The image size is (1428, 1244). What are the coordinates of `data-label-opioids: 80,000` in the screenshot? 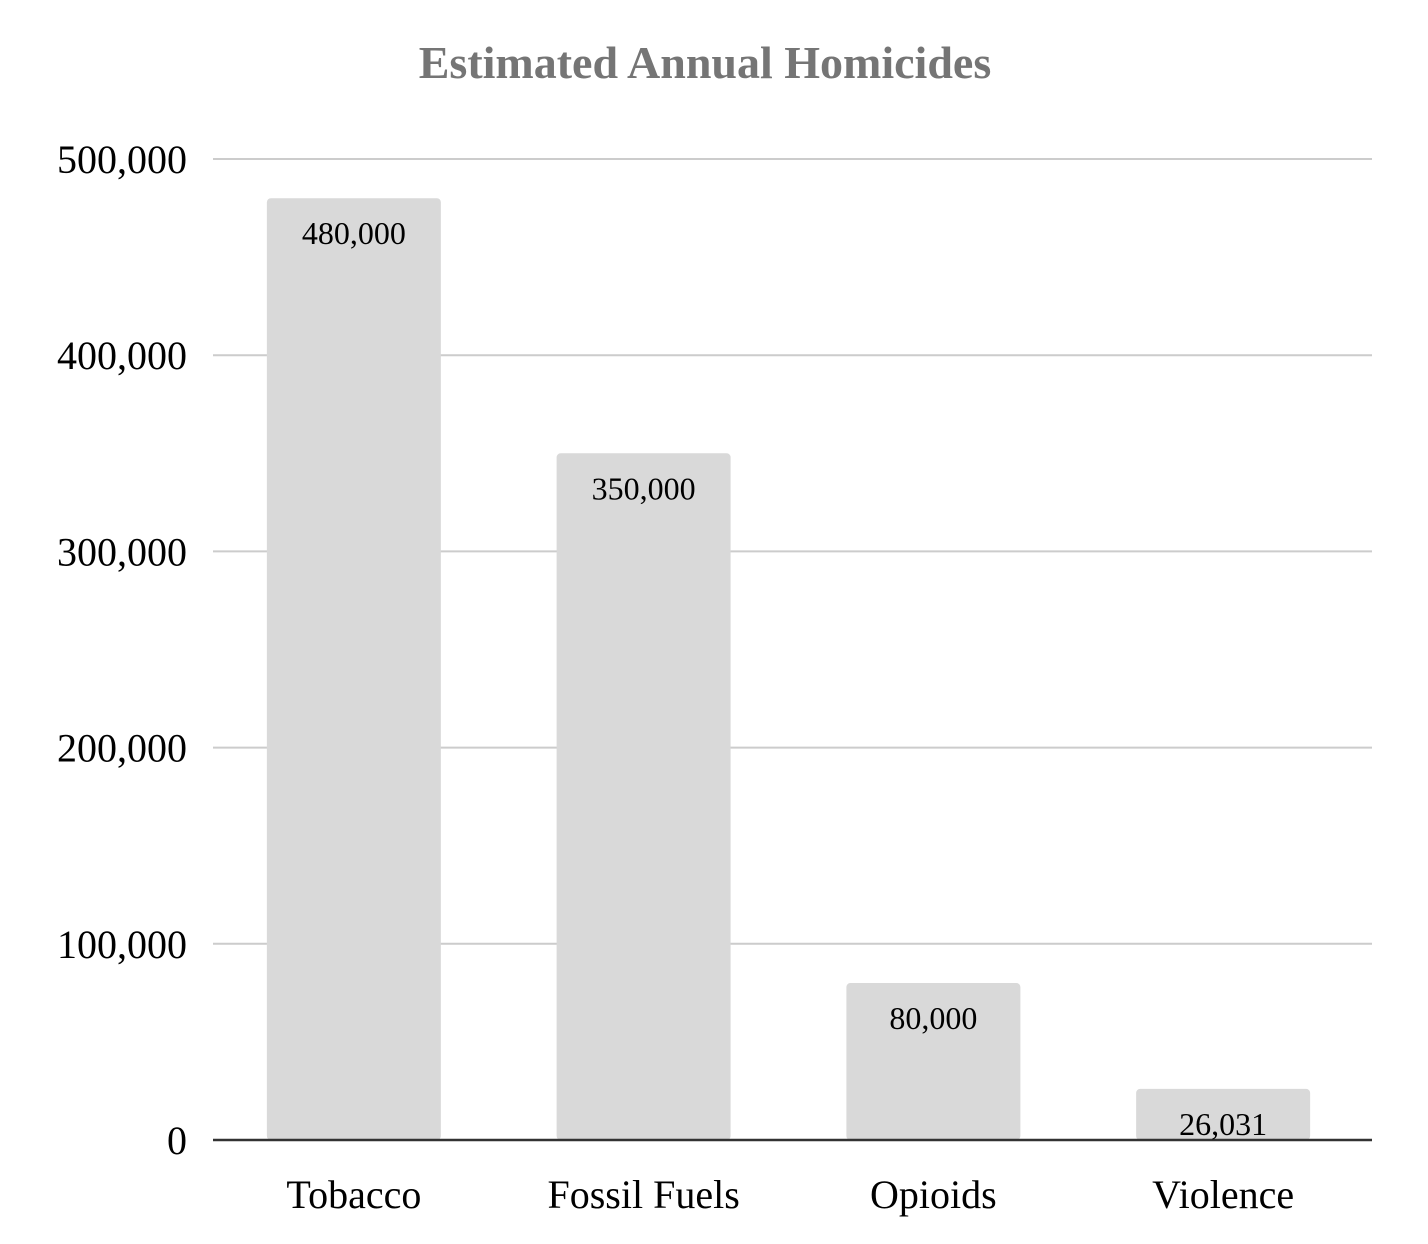 It's located at (933, 1018).